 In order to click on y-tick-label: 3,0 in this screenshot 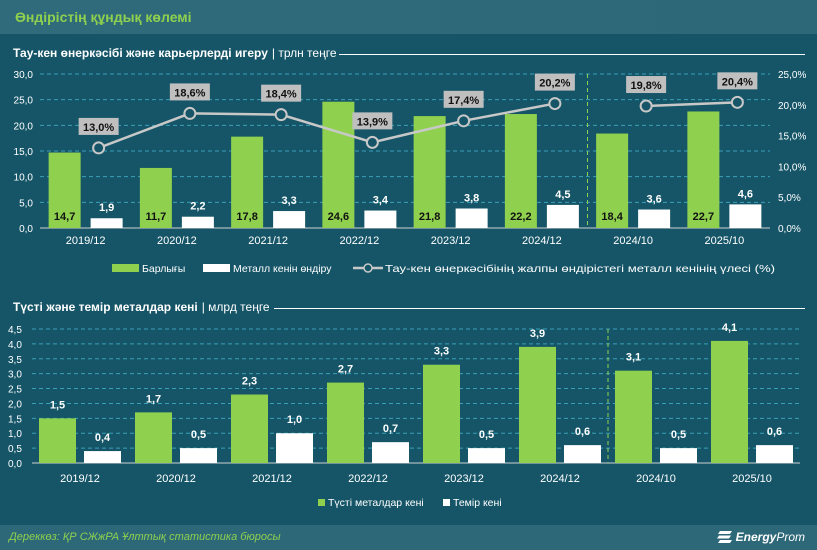, I will do `click(15, 375)`.